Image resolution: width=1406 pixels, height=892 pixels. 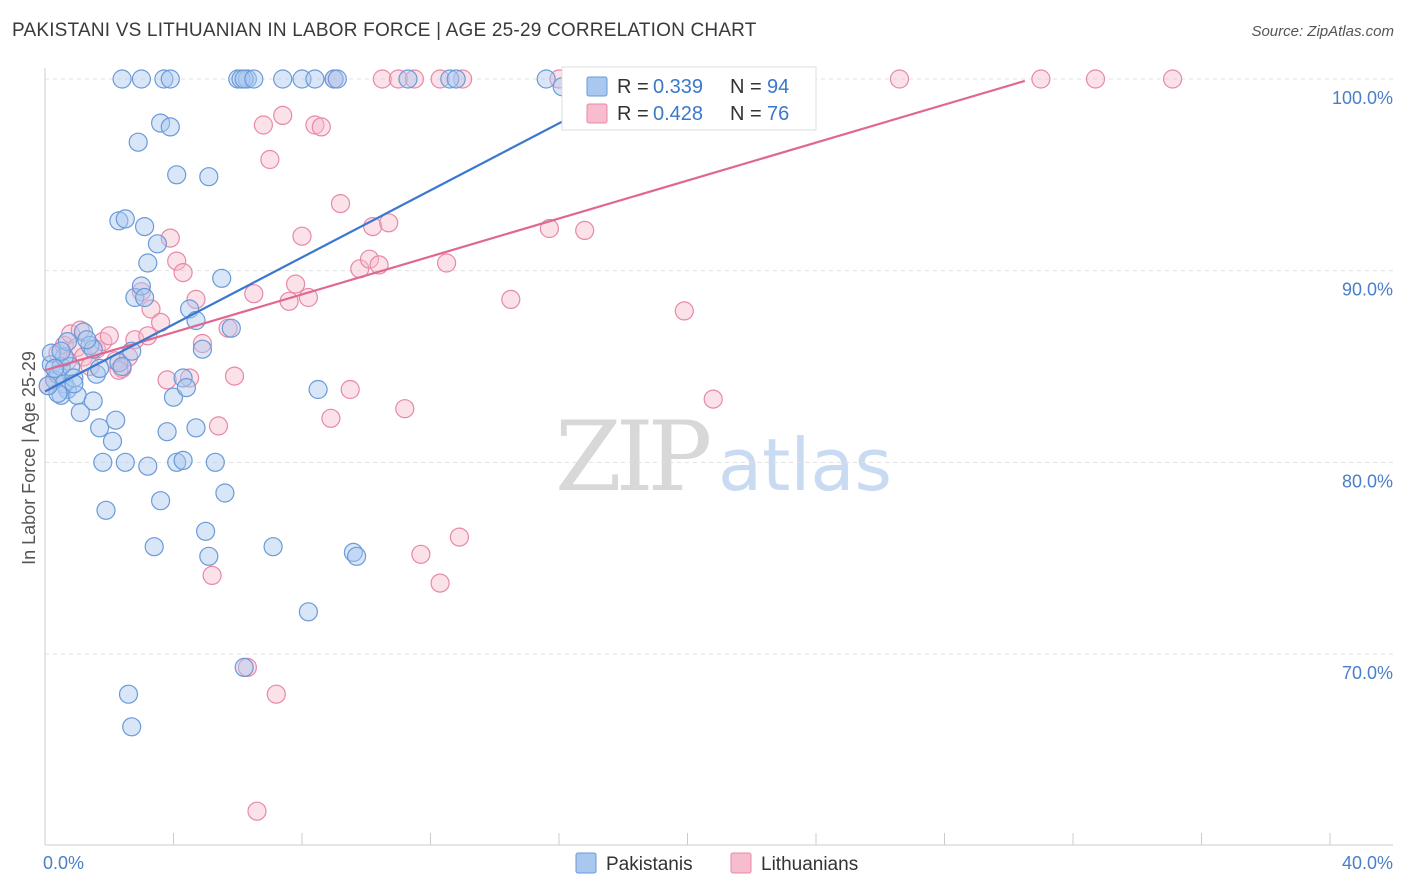 I want to click on y-tick-label-2: 80.0%, so click(x=1367, y=481).